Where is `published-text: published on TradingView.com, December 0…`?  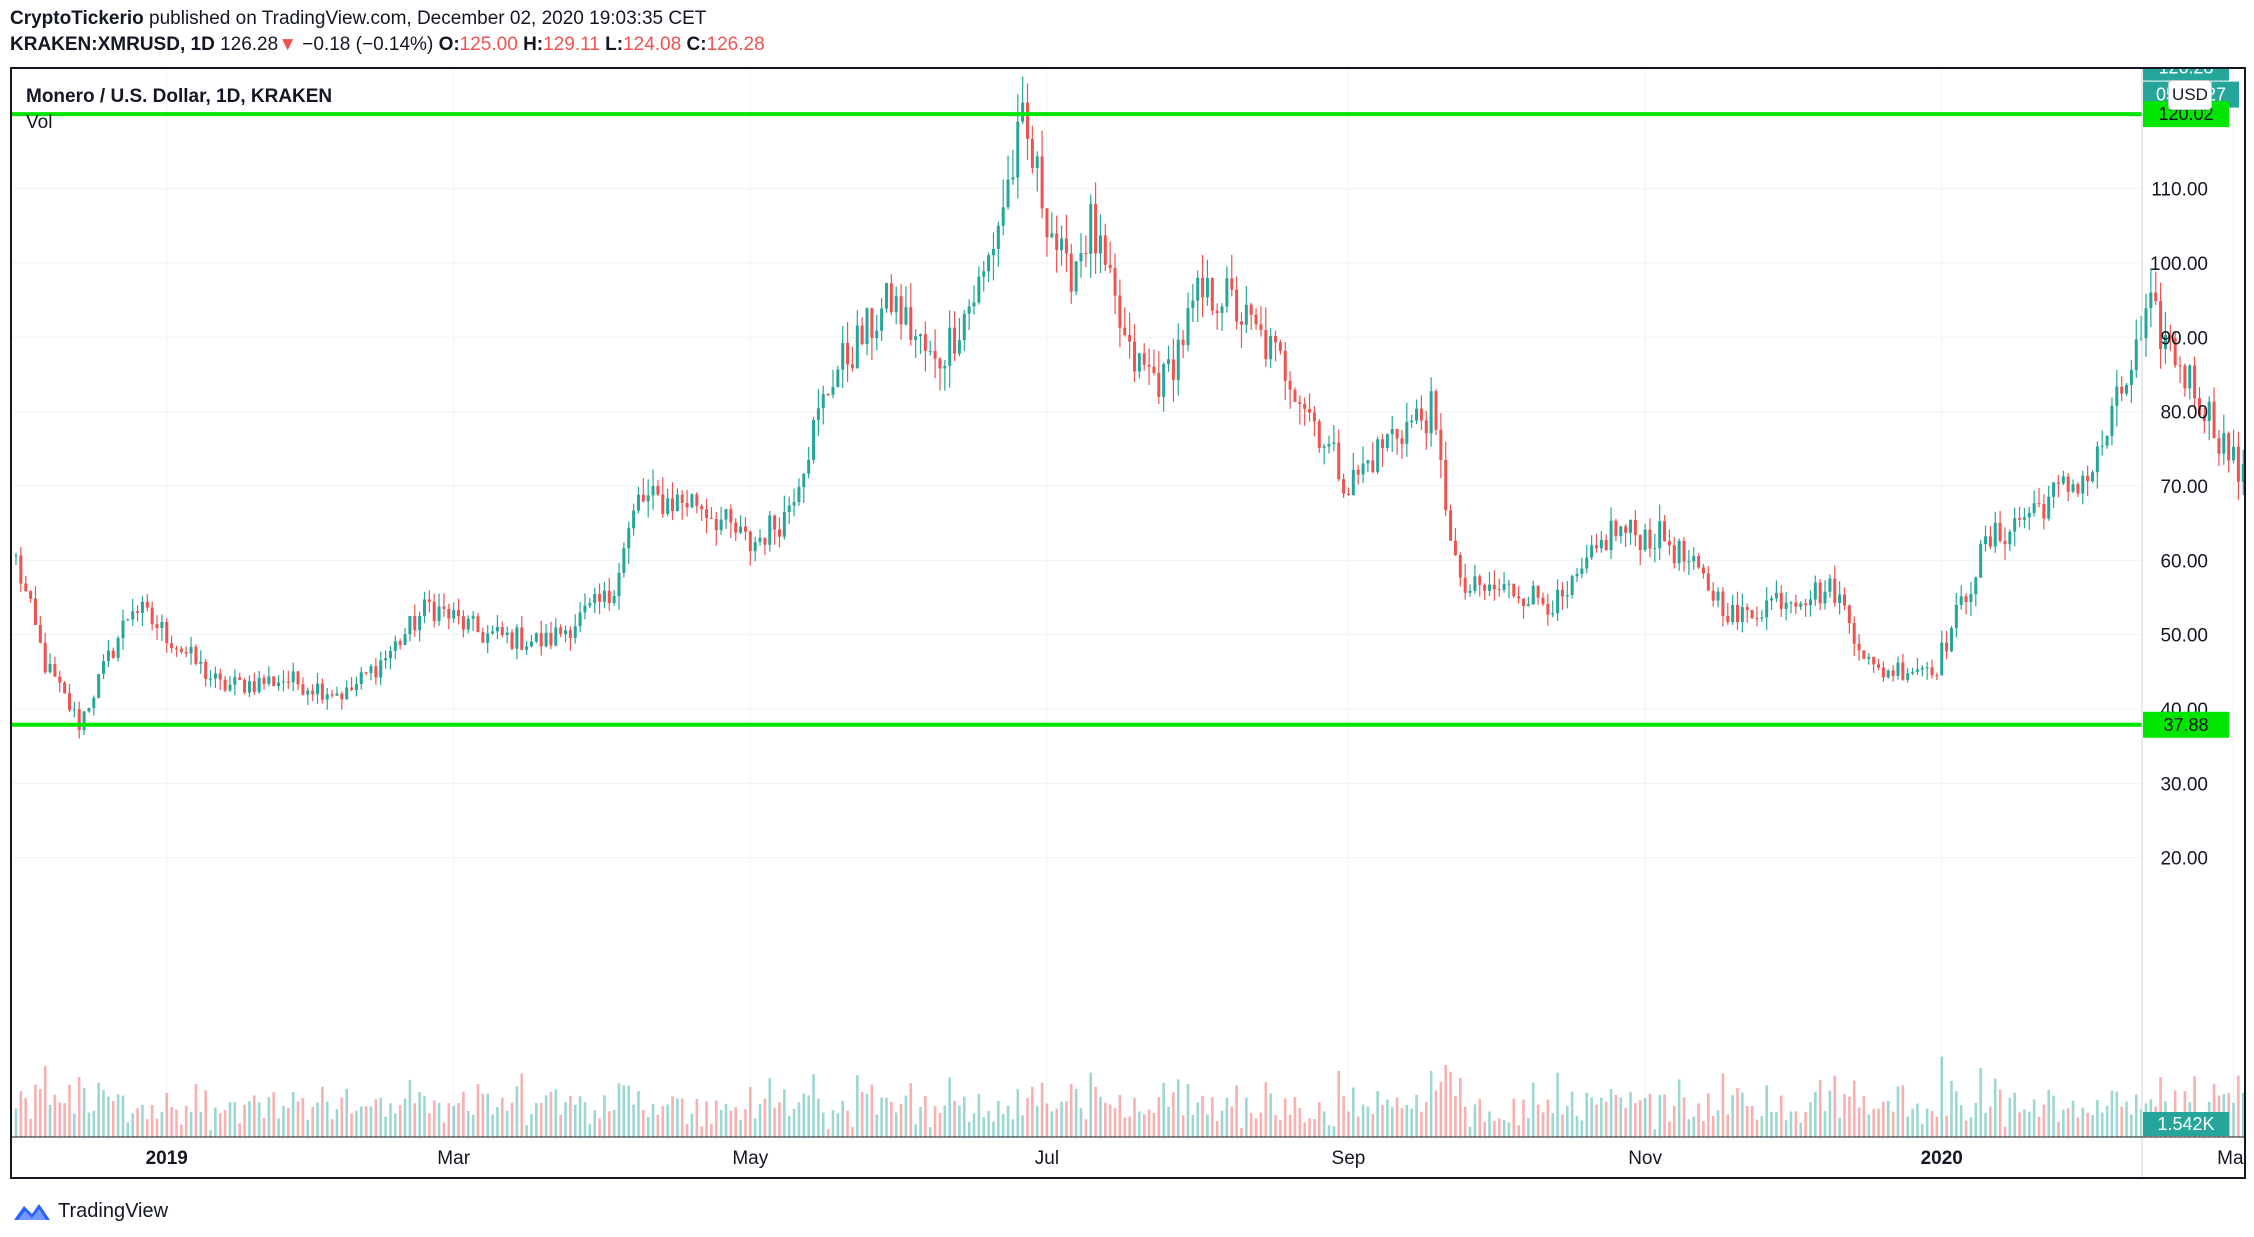
published-text: published on TradingView.com, December 0… is located at coordinates (428, 18).